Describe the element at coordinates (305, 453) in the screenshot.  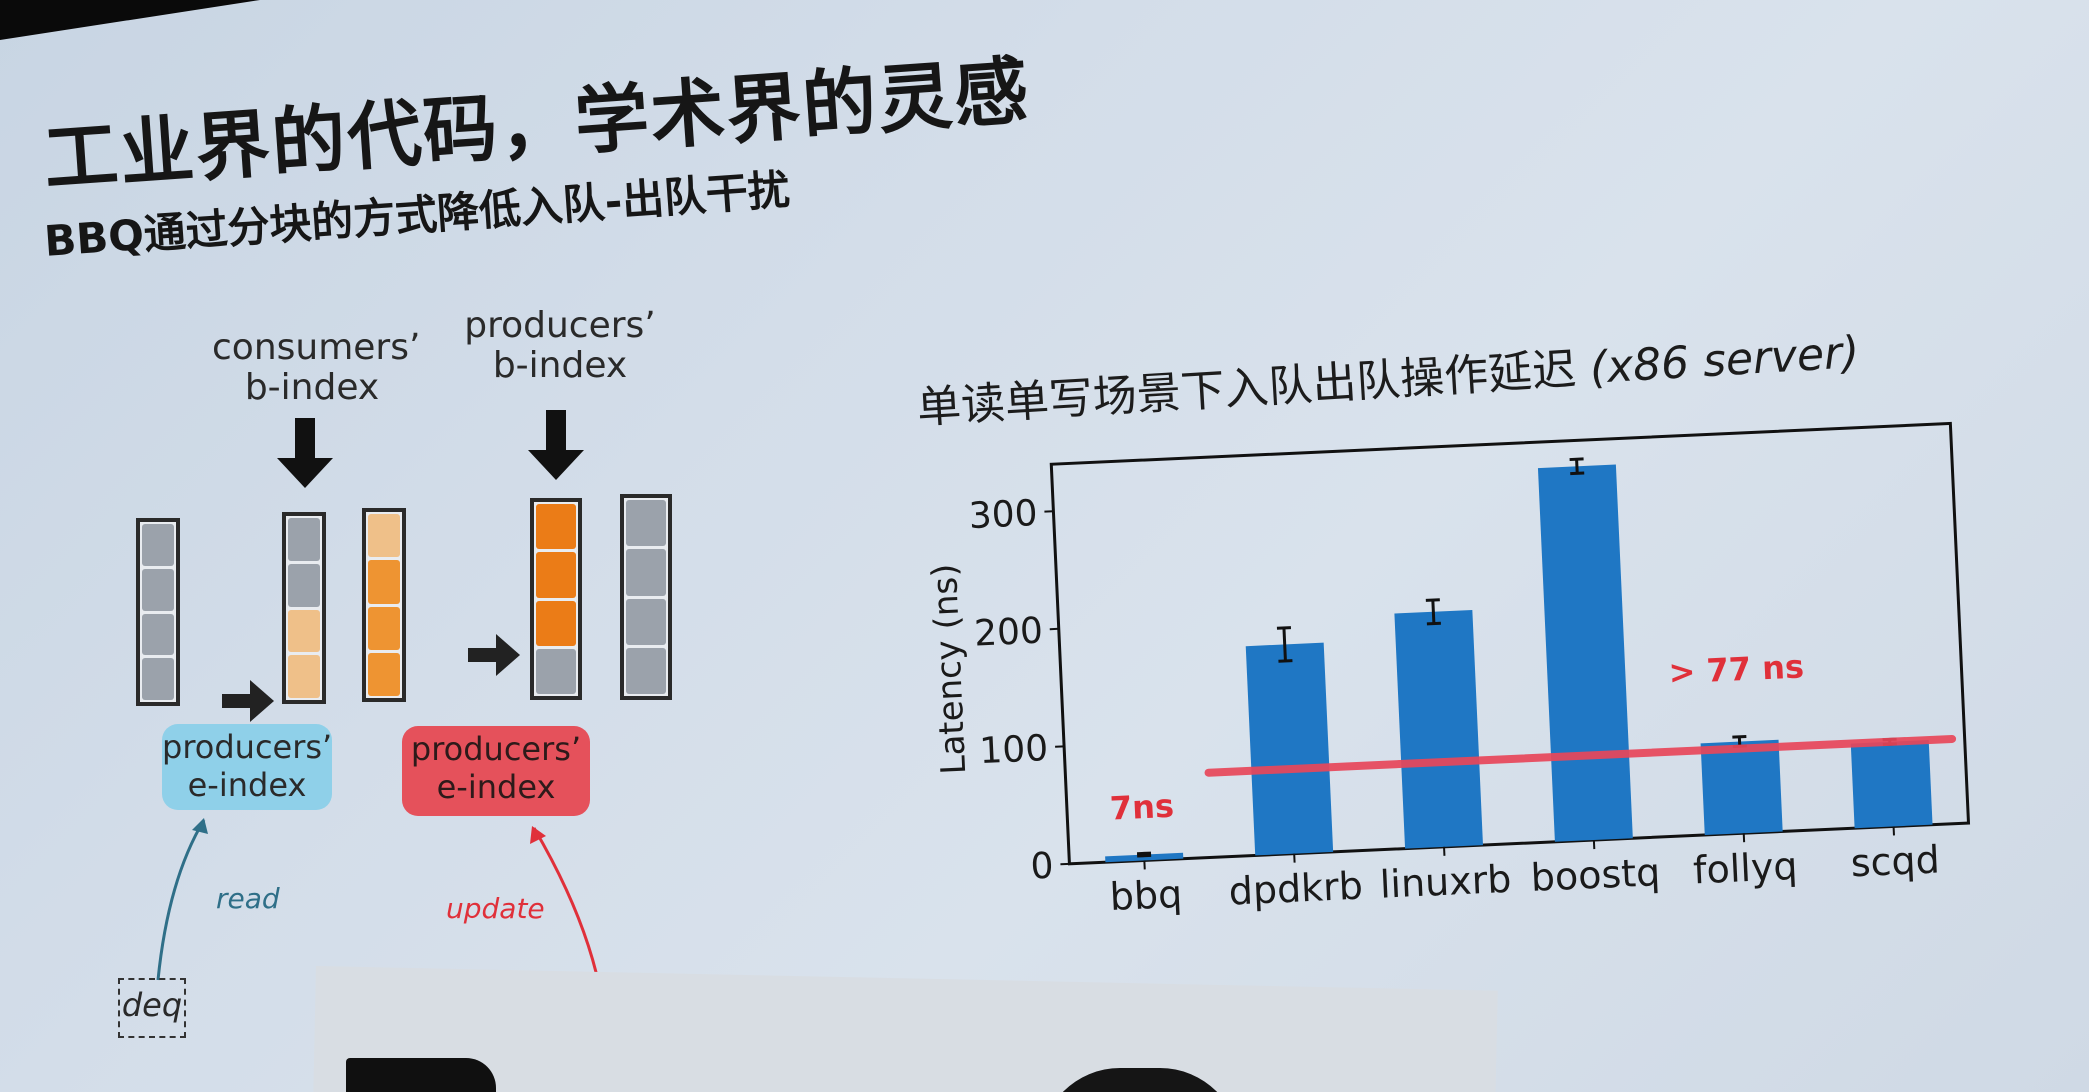
I see `consumers-b-index-arrow-icon` at that location.